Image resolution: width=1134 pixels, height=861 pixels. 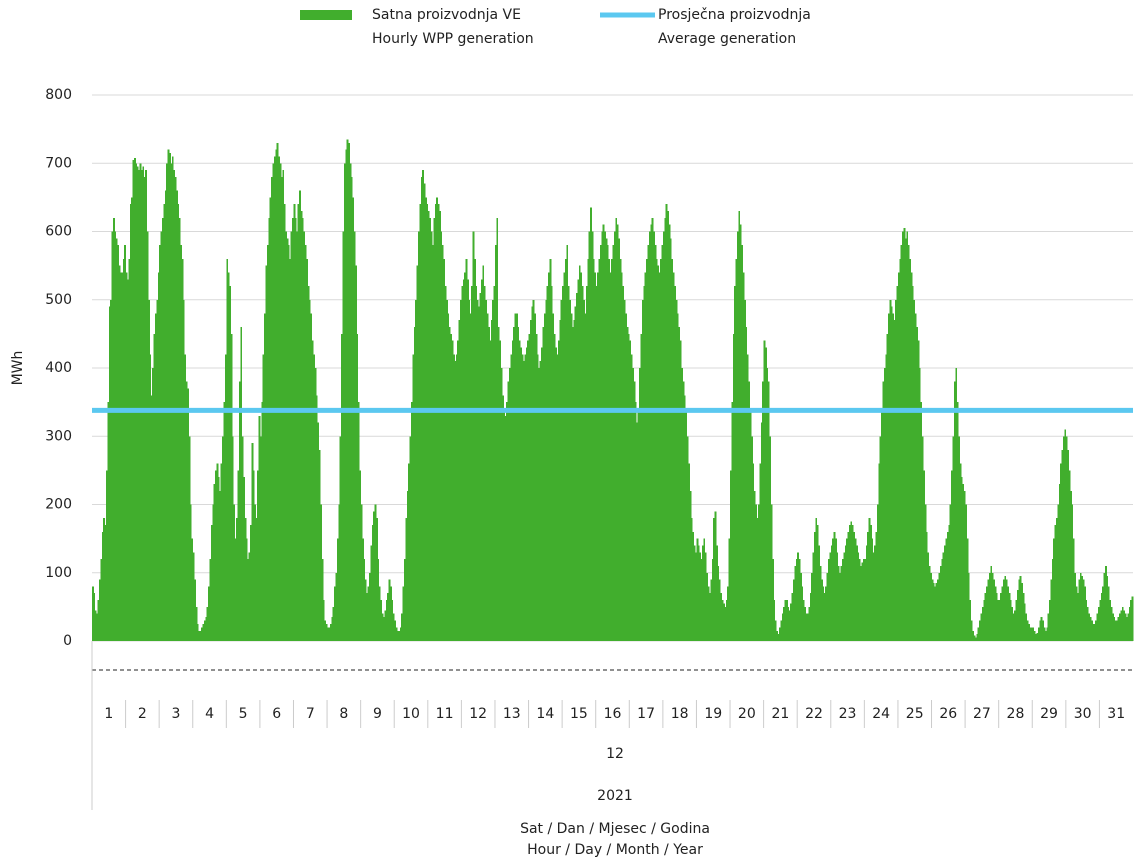 What do you see at coordinates (310, 714) in the screenshot?
I see `x-tick-label: 7` at bounding box center [310, 714].